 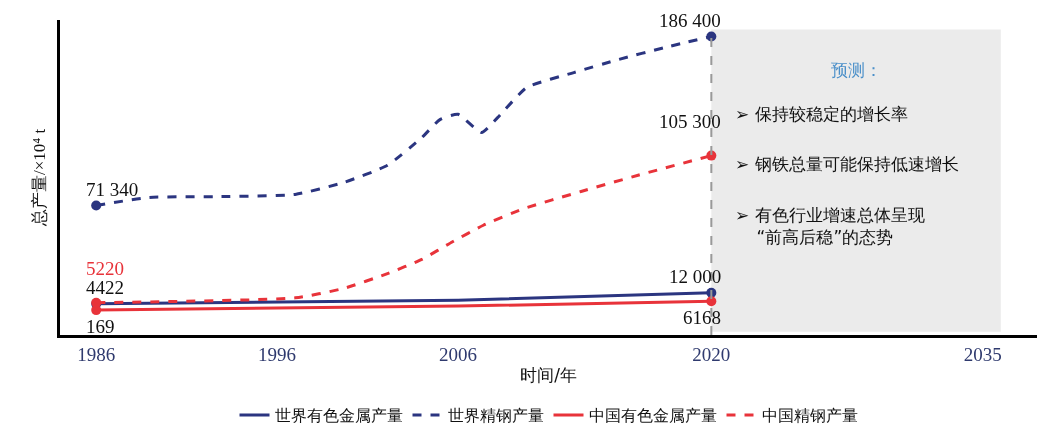 I want to click on x-tick-label: 1996, so click(x=277, y=354).